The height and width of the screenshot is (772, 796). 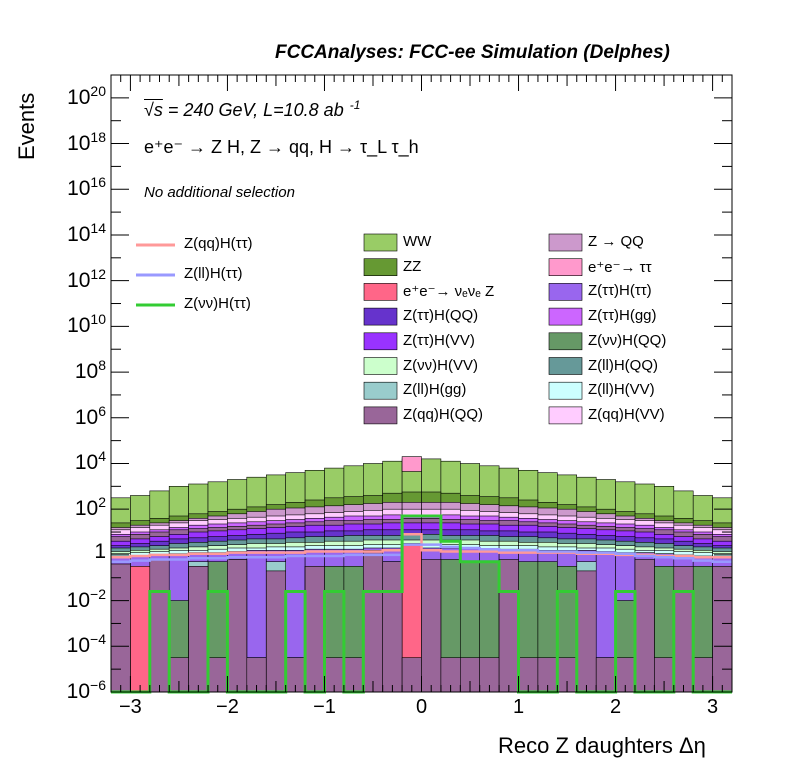 I want to click on y-tick-label: 1010, so click(x=63, y=324).